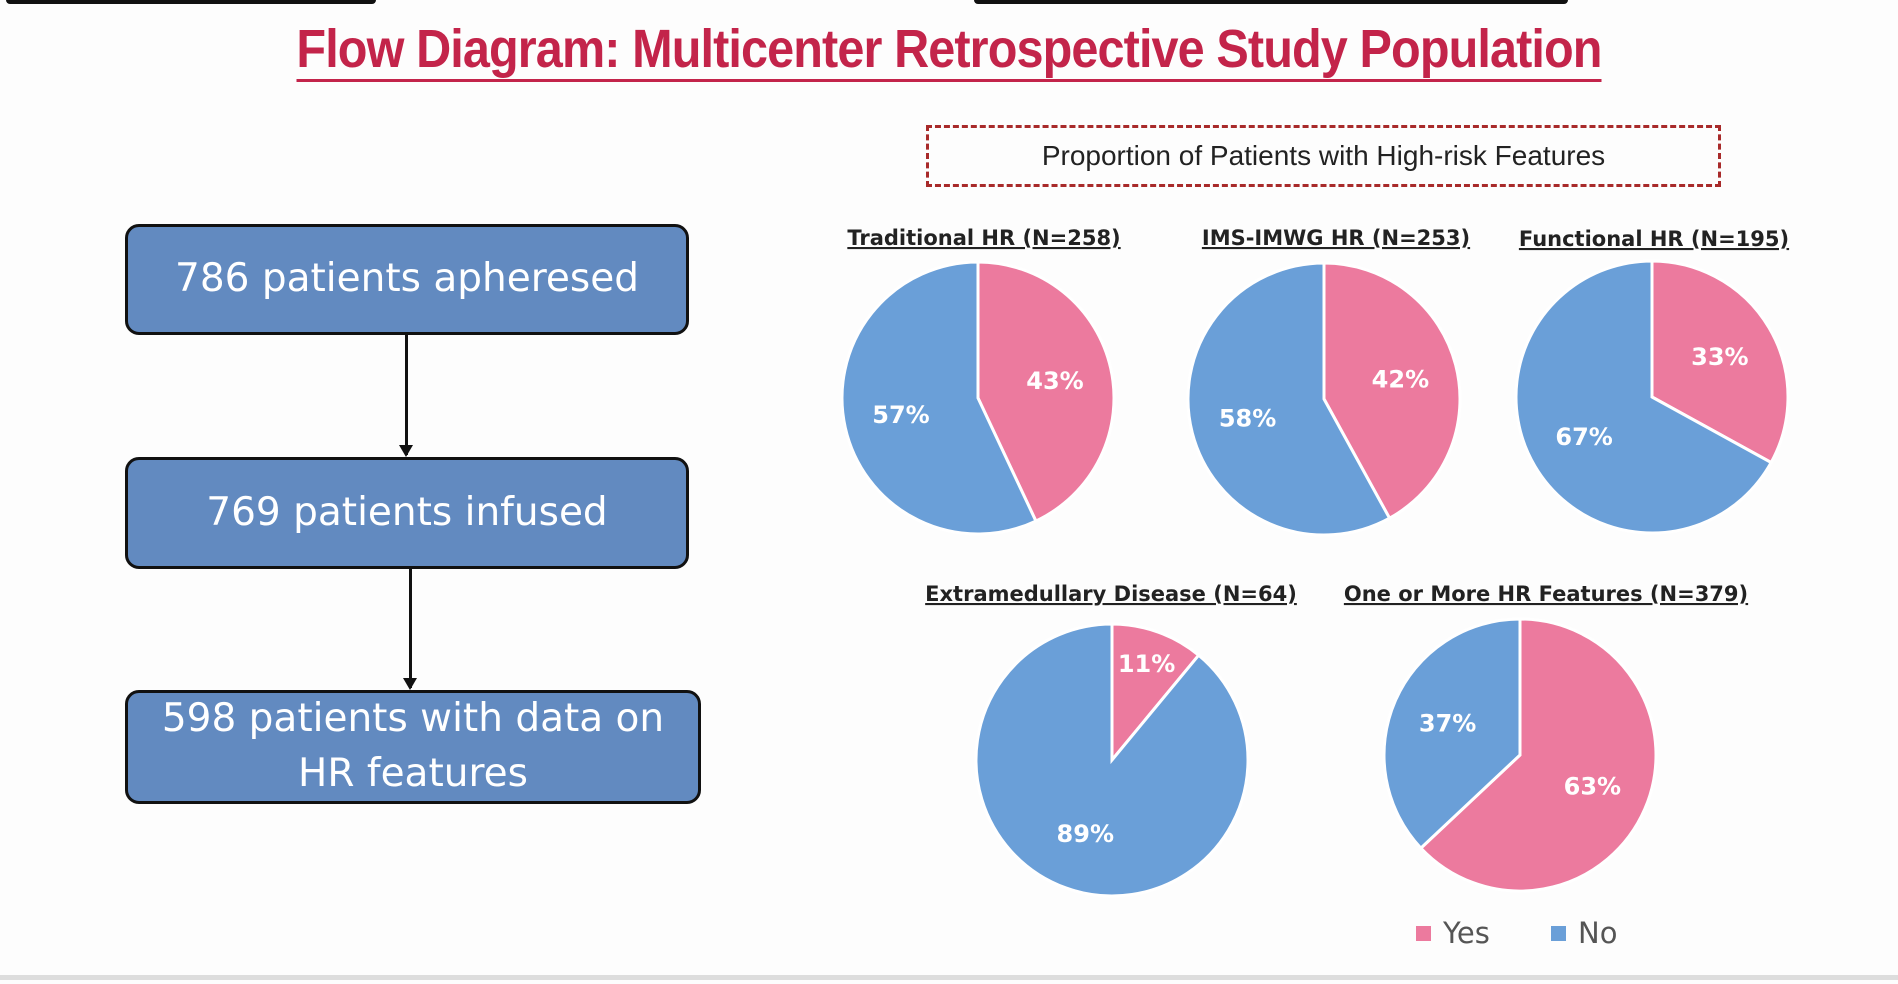  I want to click on pie-data-label: 67%, so click(1583, 437).